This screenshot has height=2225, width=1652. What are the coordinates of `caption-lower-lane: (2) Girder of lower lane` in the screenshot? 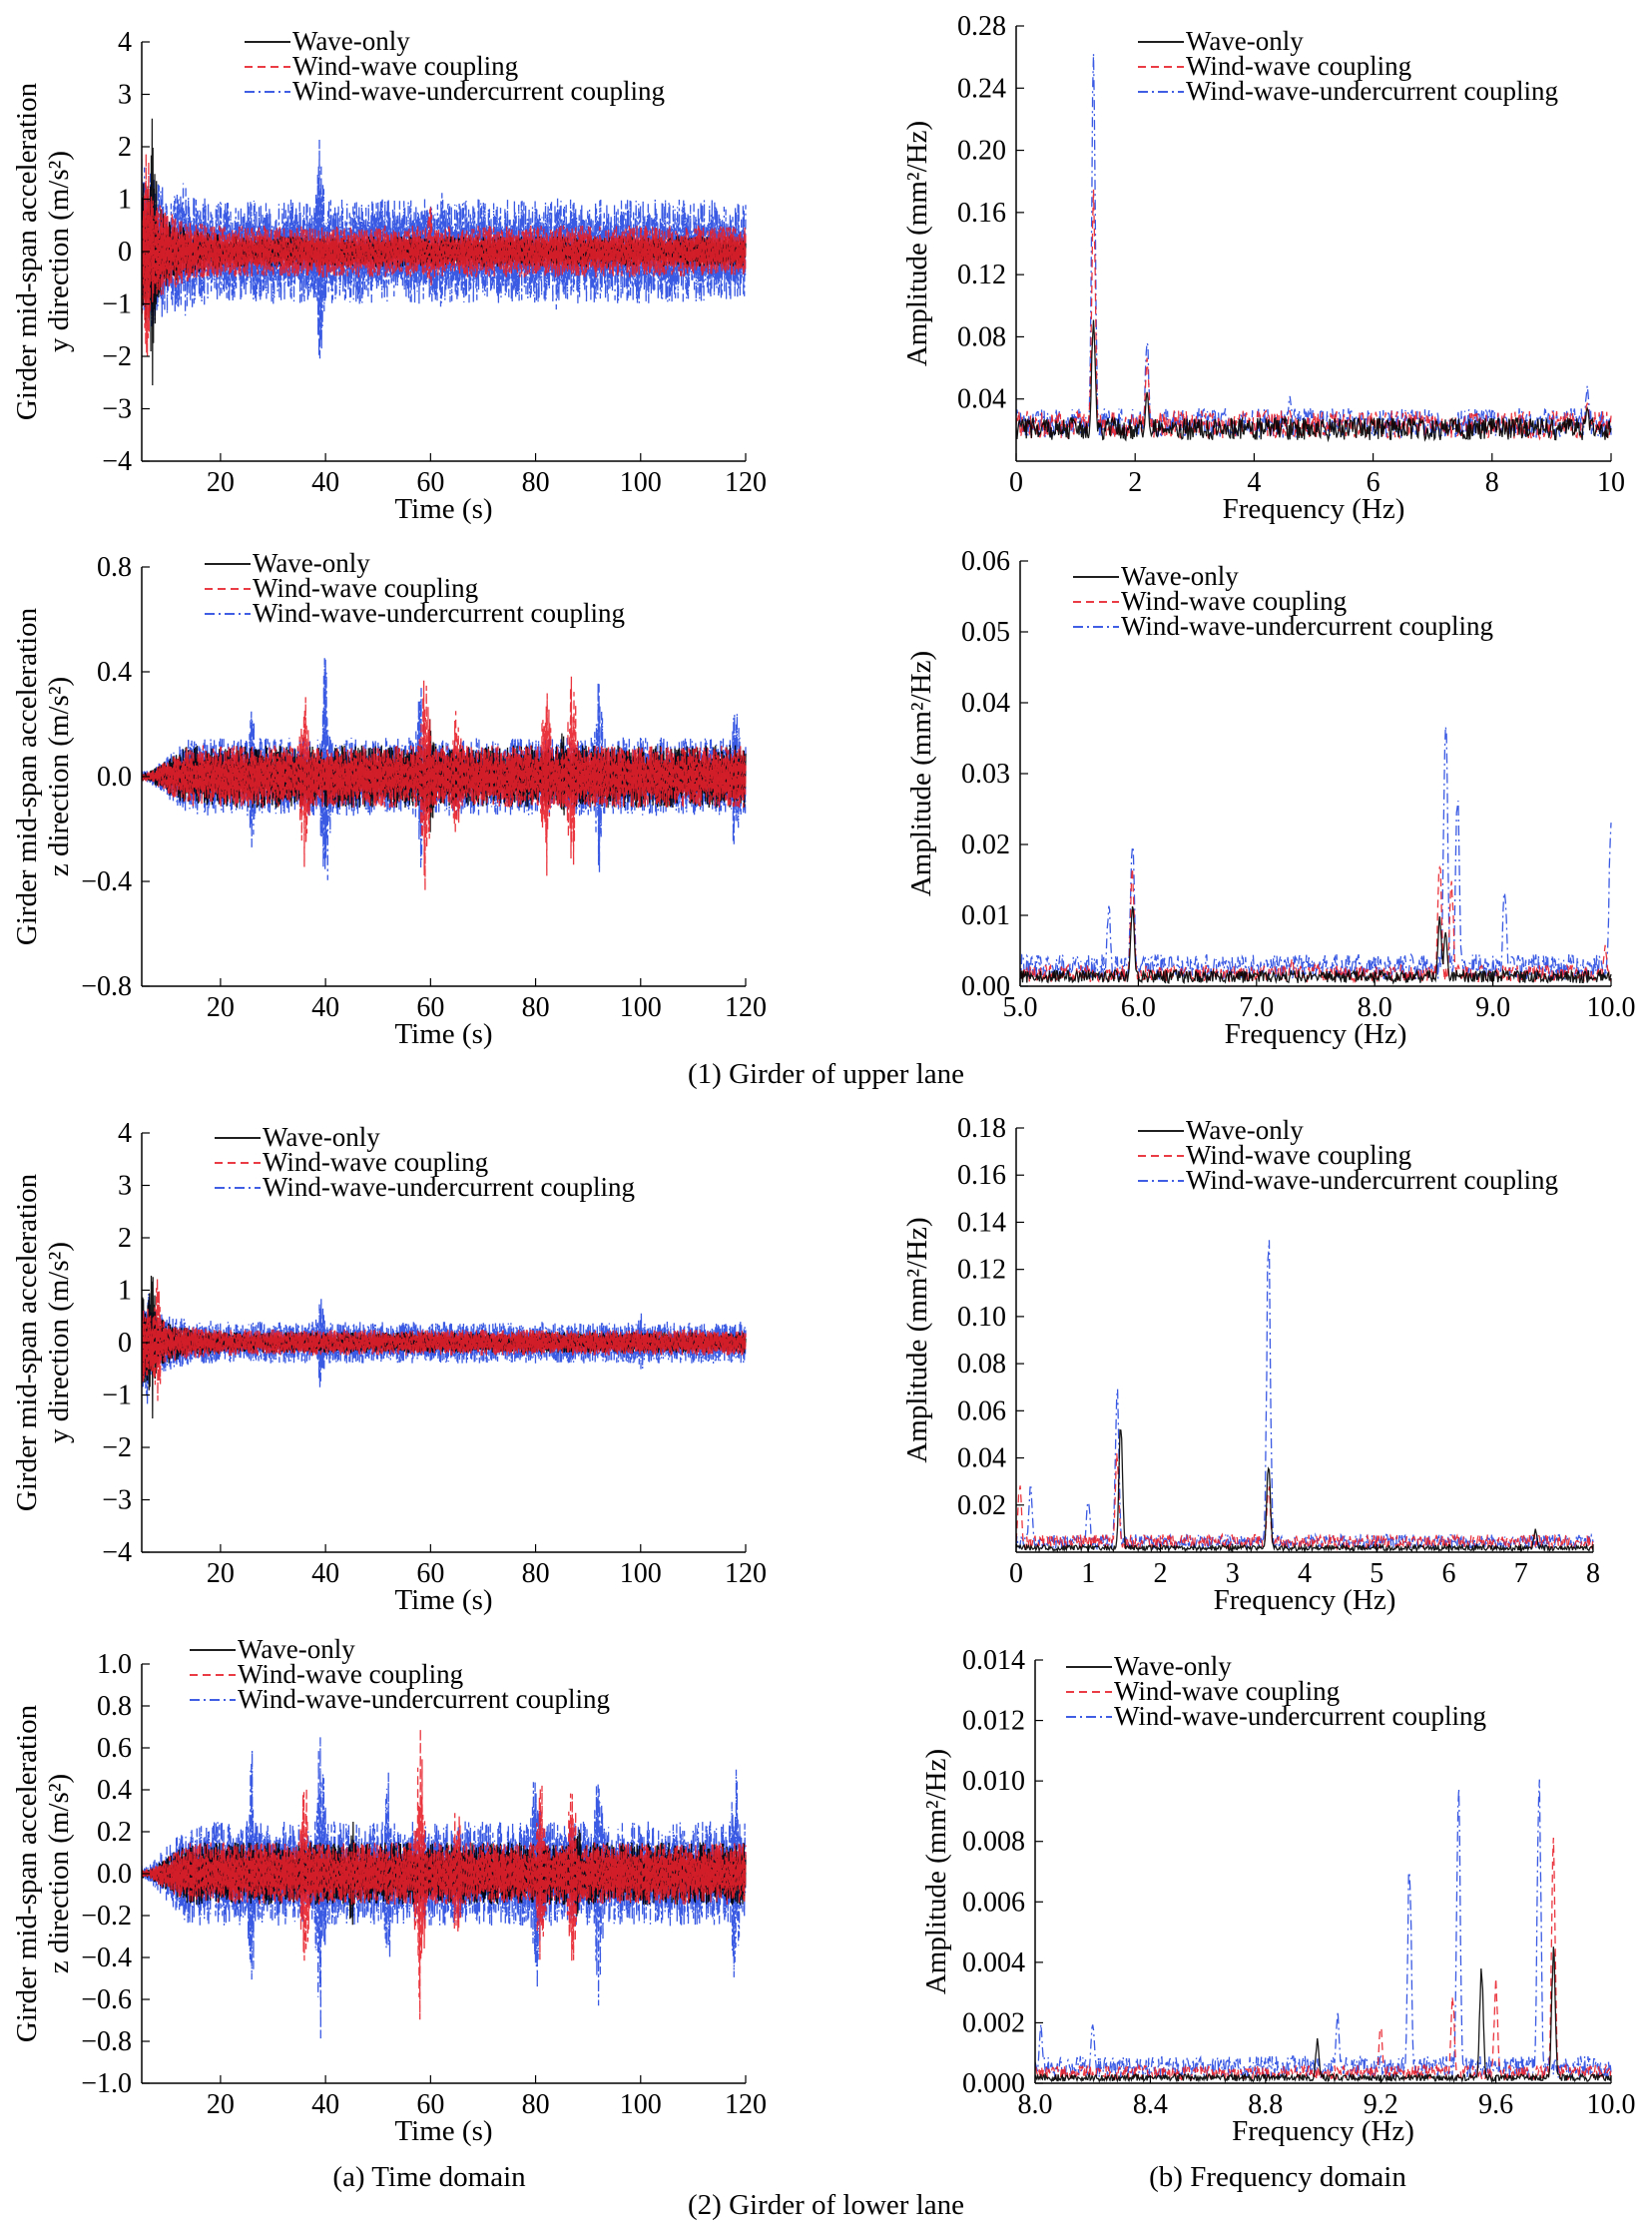 It's located at (826, 2205).